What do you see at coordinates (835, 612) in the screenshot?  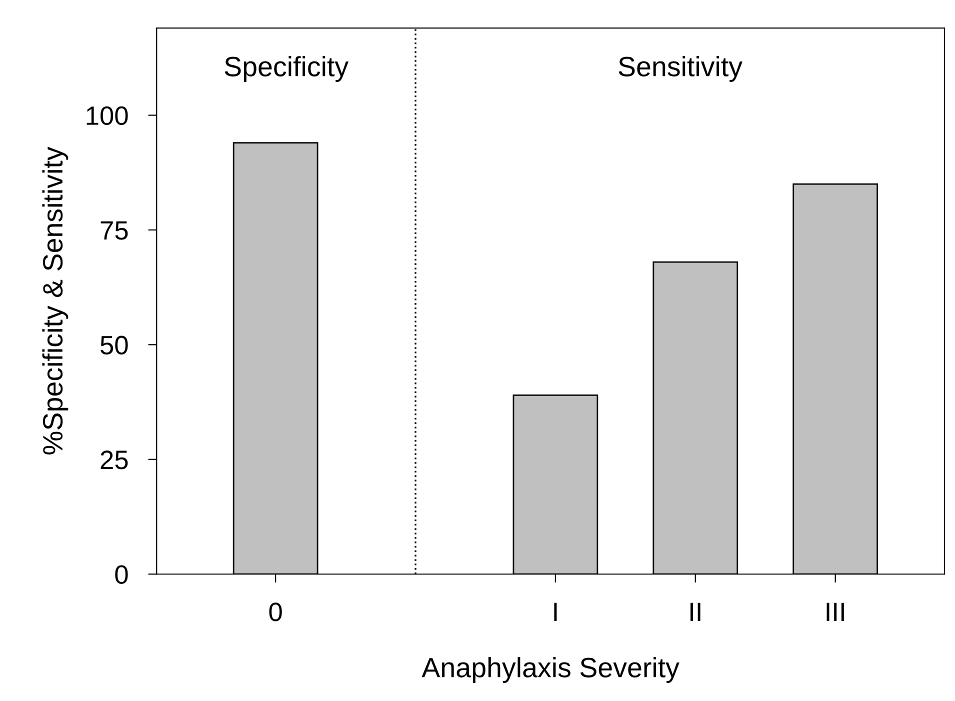 I see `x-tick-label: III` at bounding box center [835, 612].